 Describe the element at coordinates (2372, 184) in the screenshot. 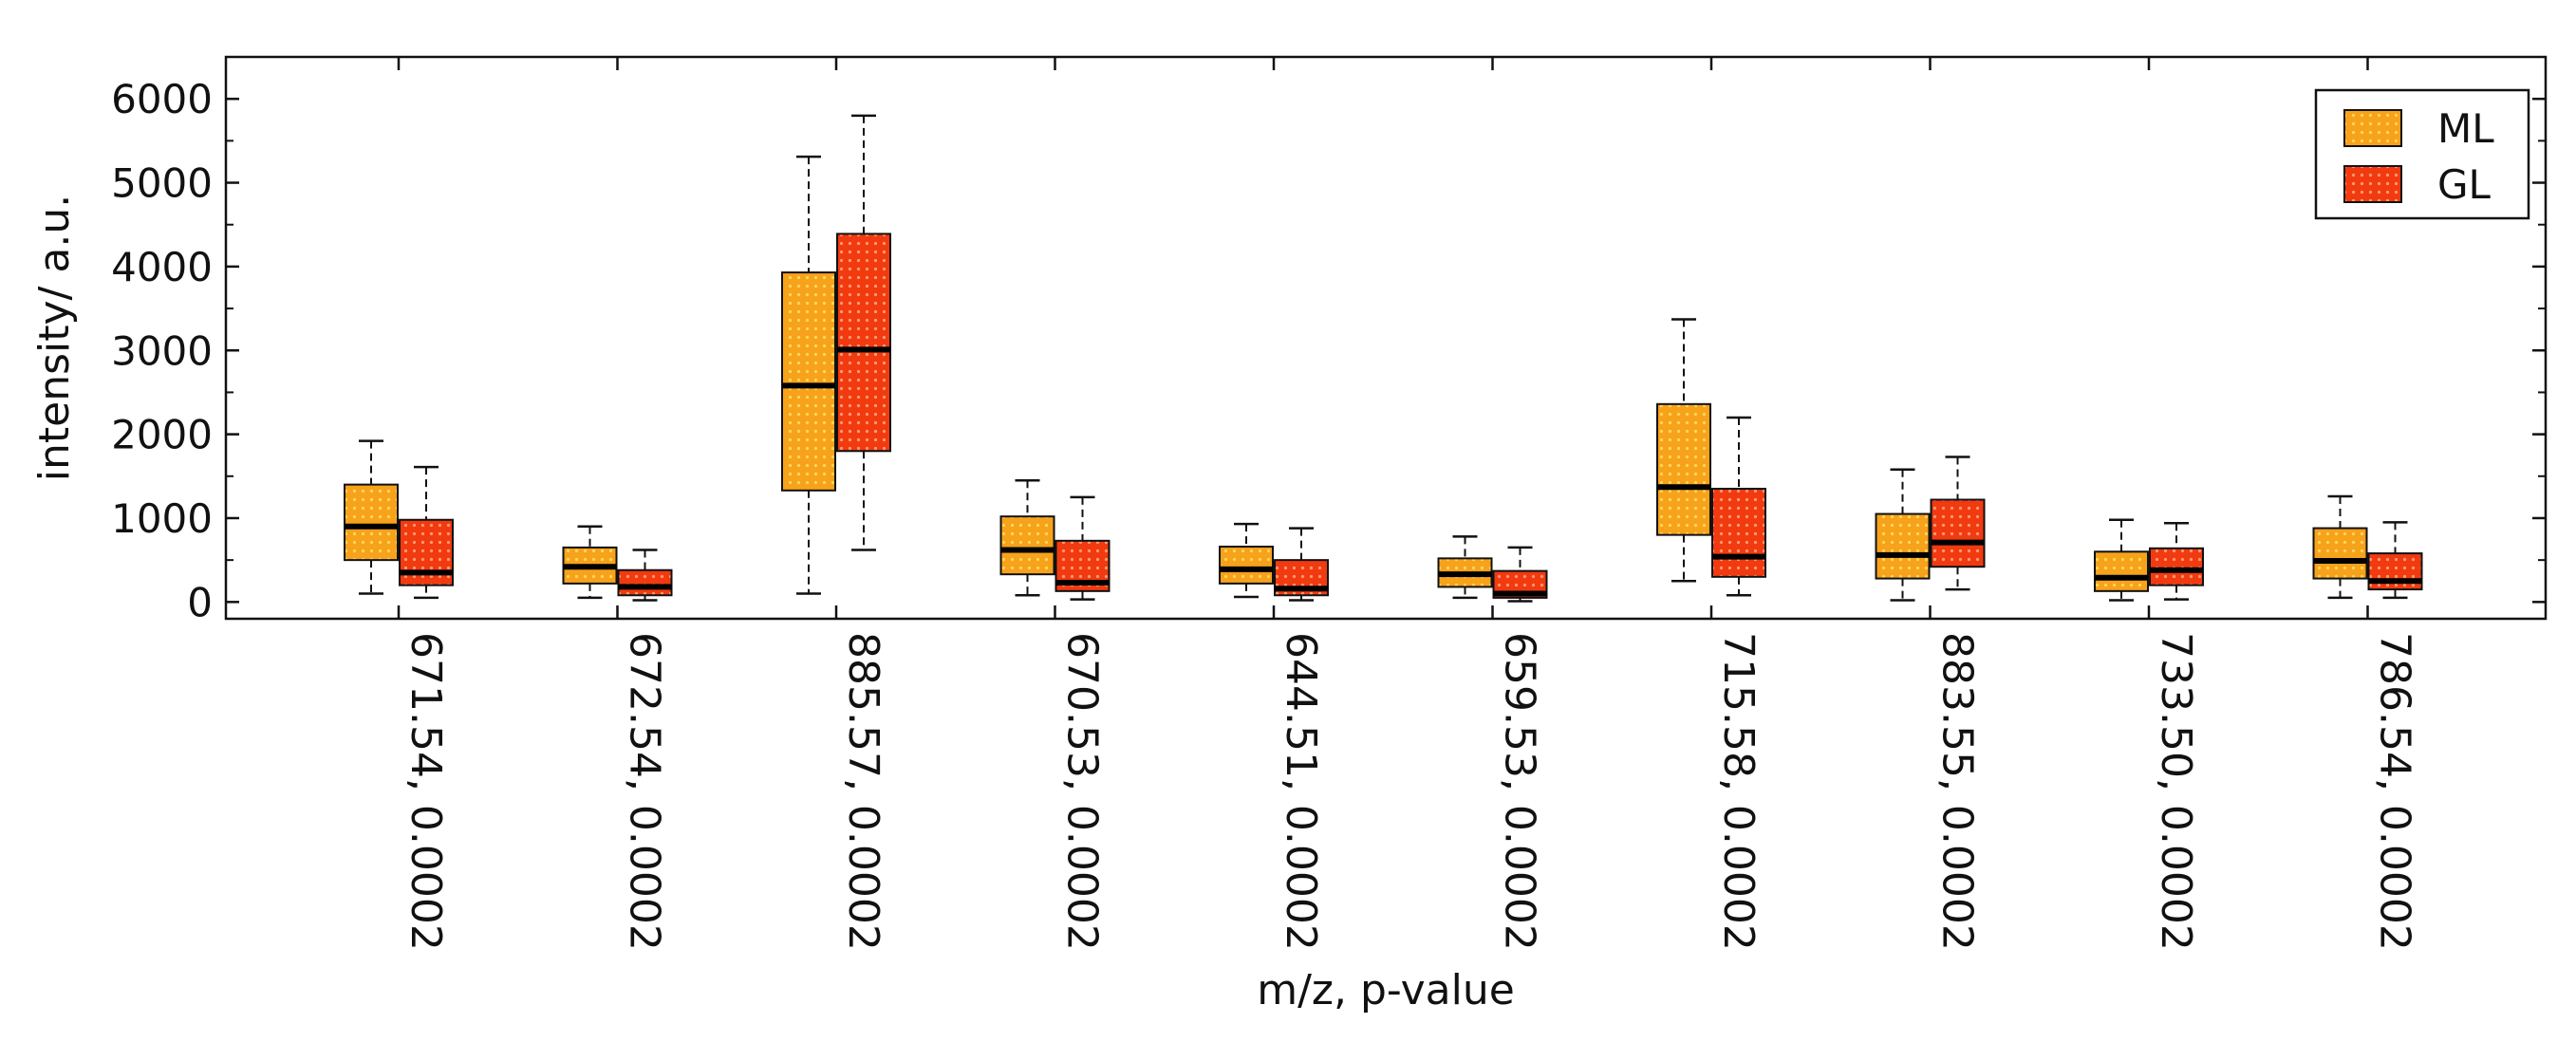

I see `legend-swatch-gl` at that location.